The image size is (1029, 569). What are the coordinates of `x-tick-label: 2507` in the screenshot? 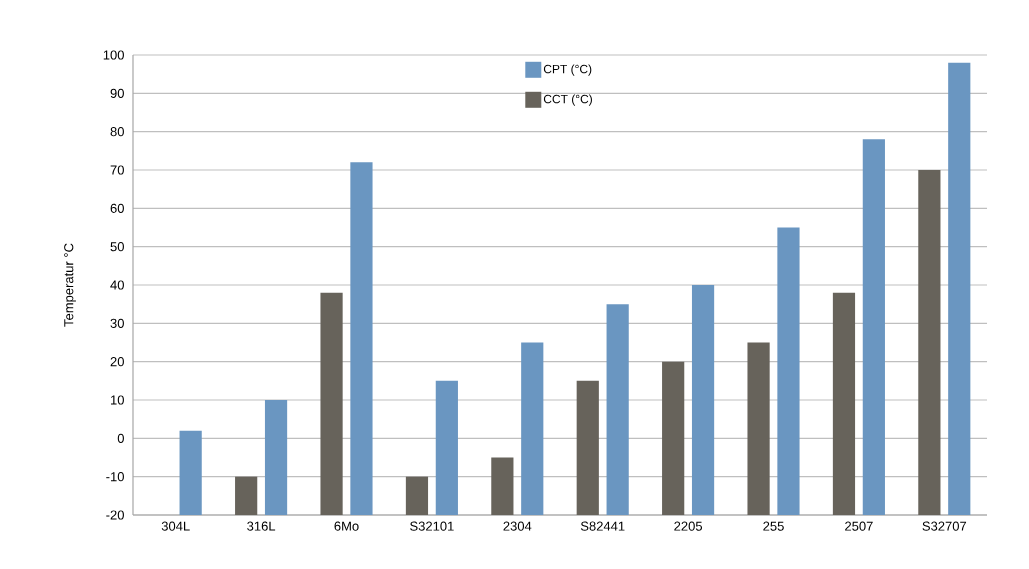 It's located at (859, 526).